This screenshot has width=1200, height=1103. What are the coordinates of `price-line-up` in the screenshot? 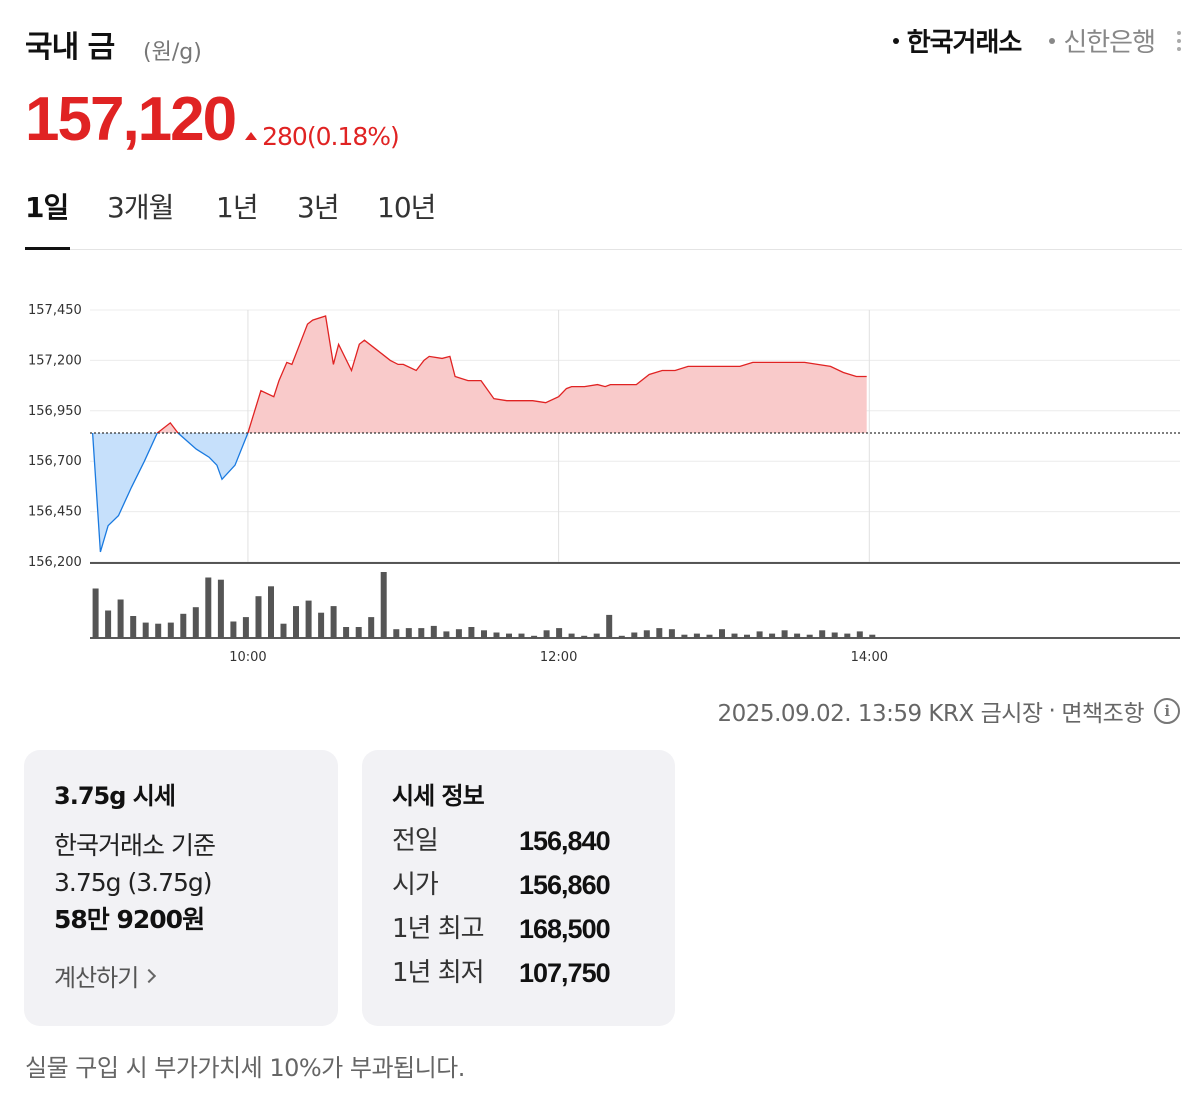 It's located at (479, 374).